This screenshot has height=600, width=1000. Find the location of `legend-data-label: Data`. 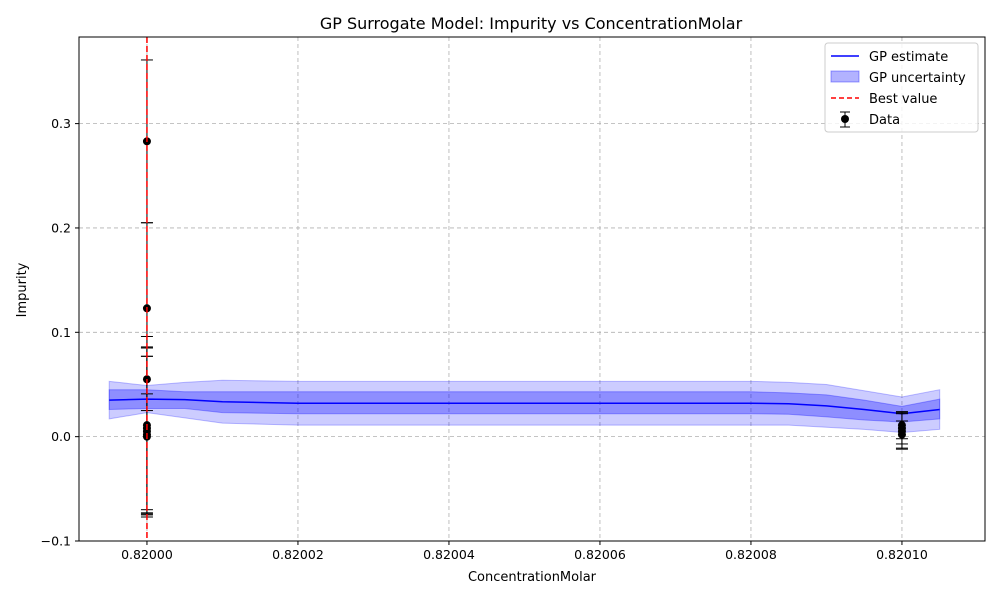

legend-data-label: Data is located at coordinates (884, 120).